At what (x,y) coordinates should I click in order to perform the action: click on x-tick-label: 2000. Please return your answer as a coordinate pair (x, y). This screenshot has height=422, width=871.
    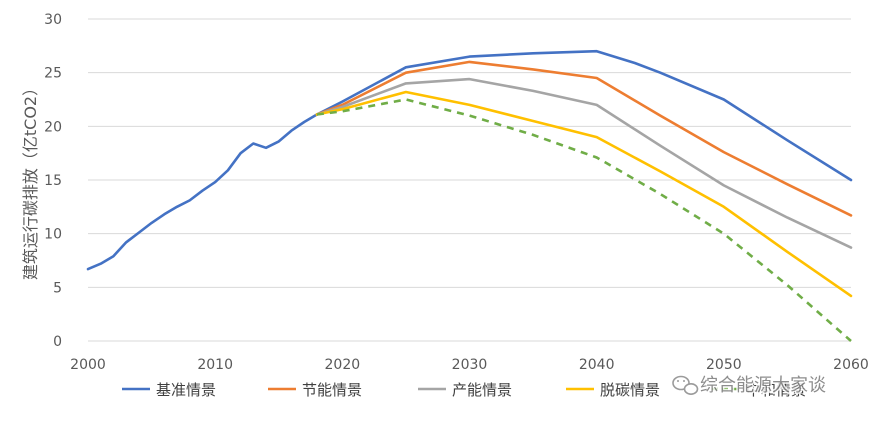
    Looking at the image, I should click on (88, 365).